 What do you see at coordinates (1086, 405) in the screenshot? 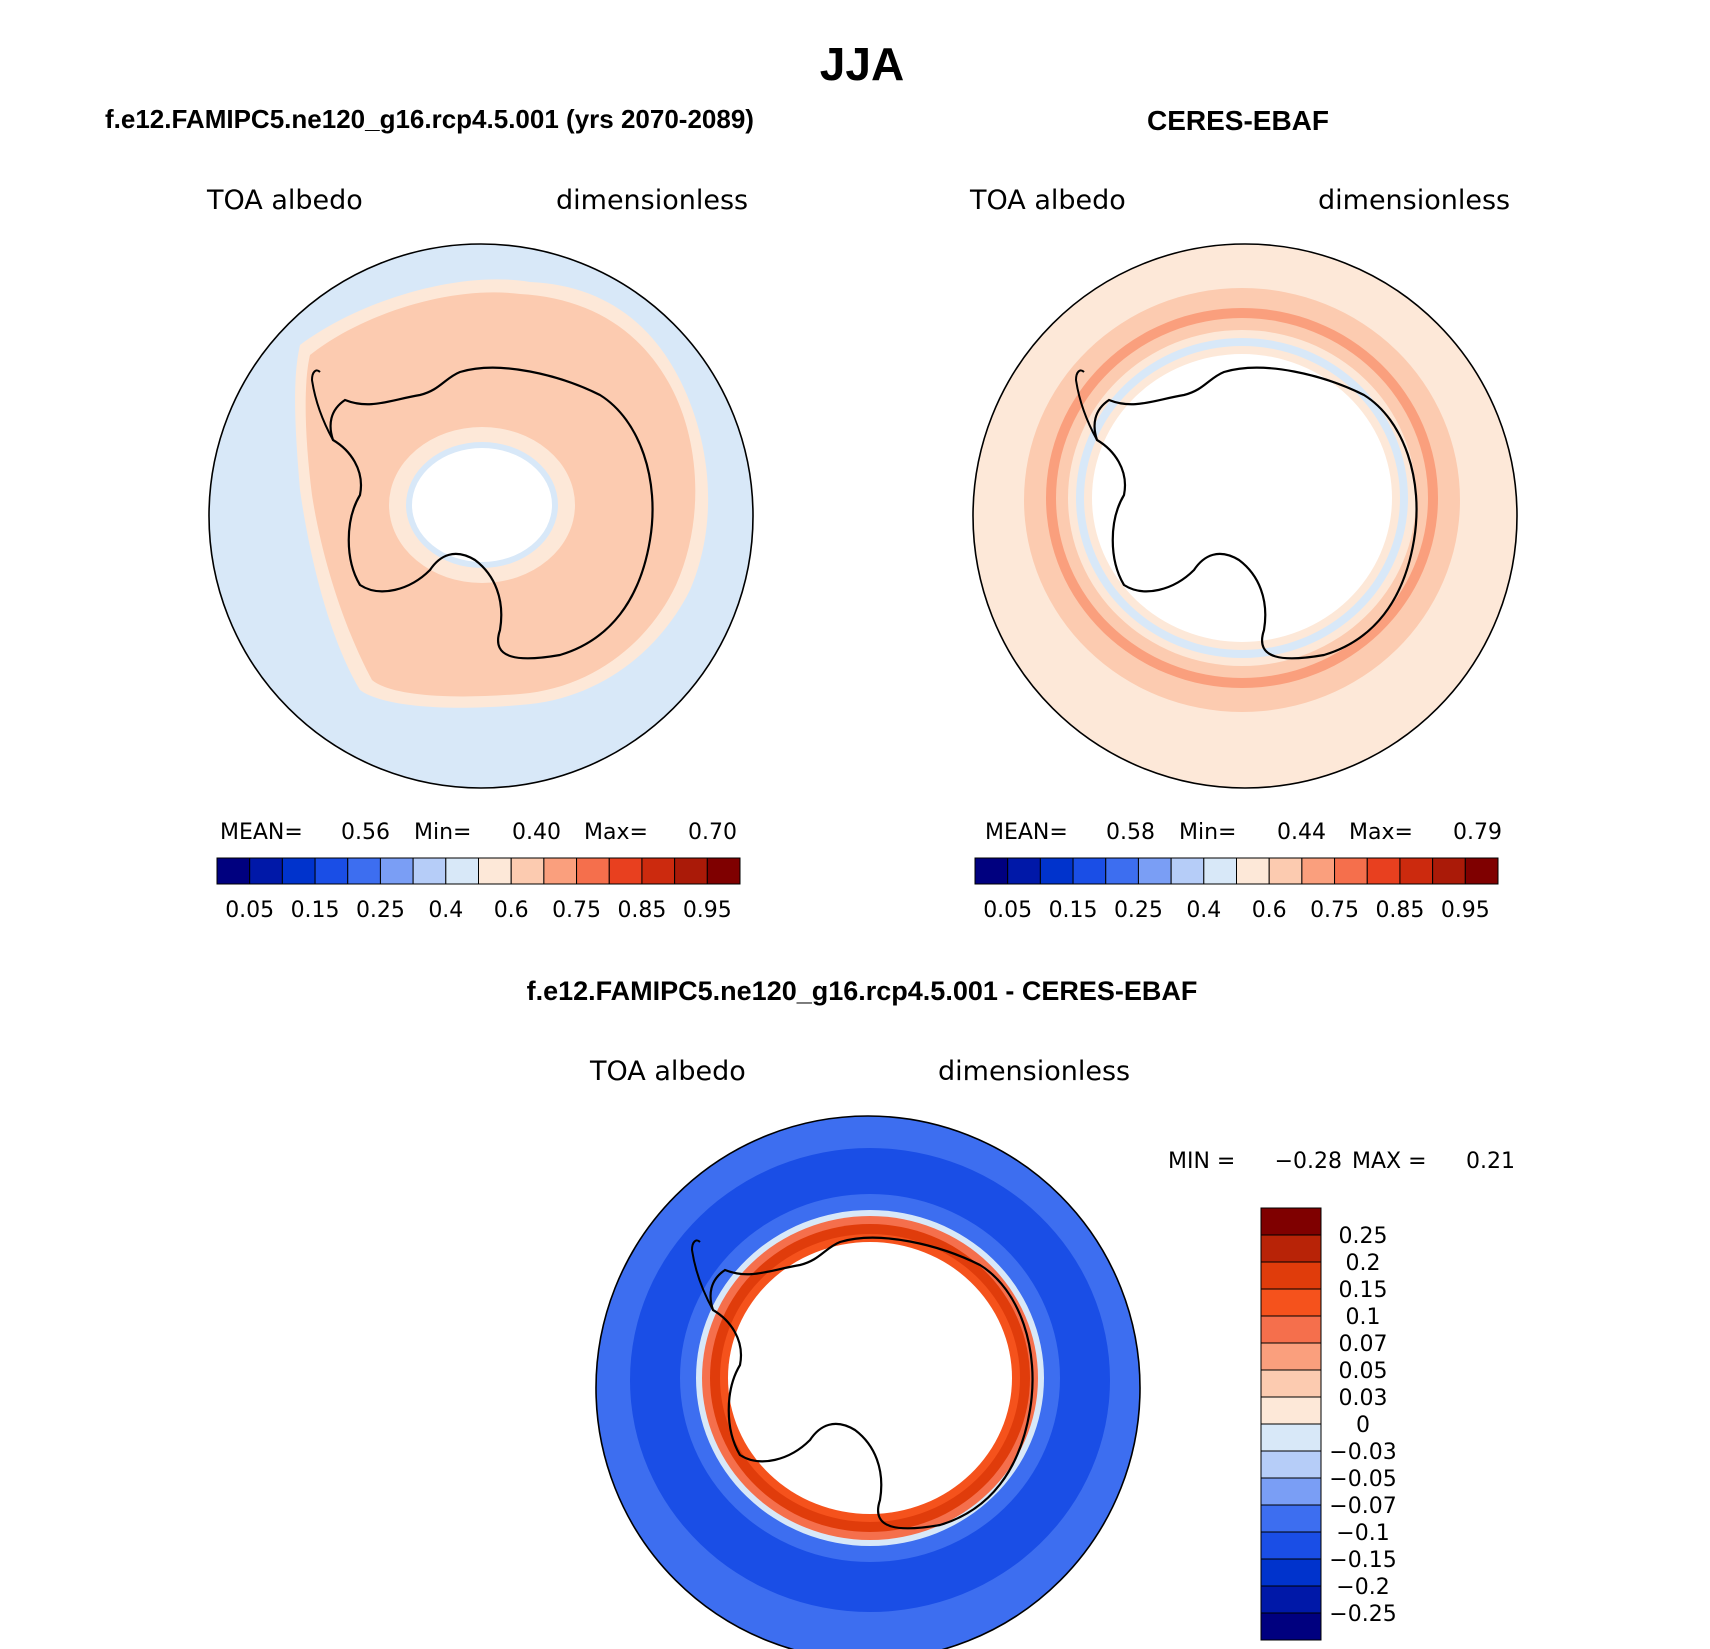
I see `obs-peninsula-coastline` at bounding box center [1086, 405].